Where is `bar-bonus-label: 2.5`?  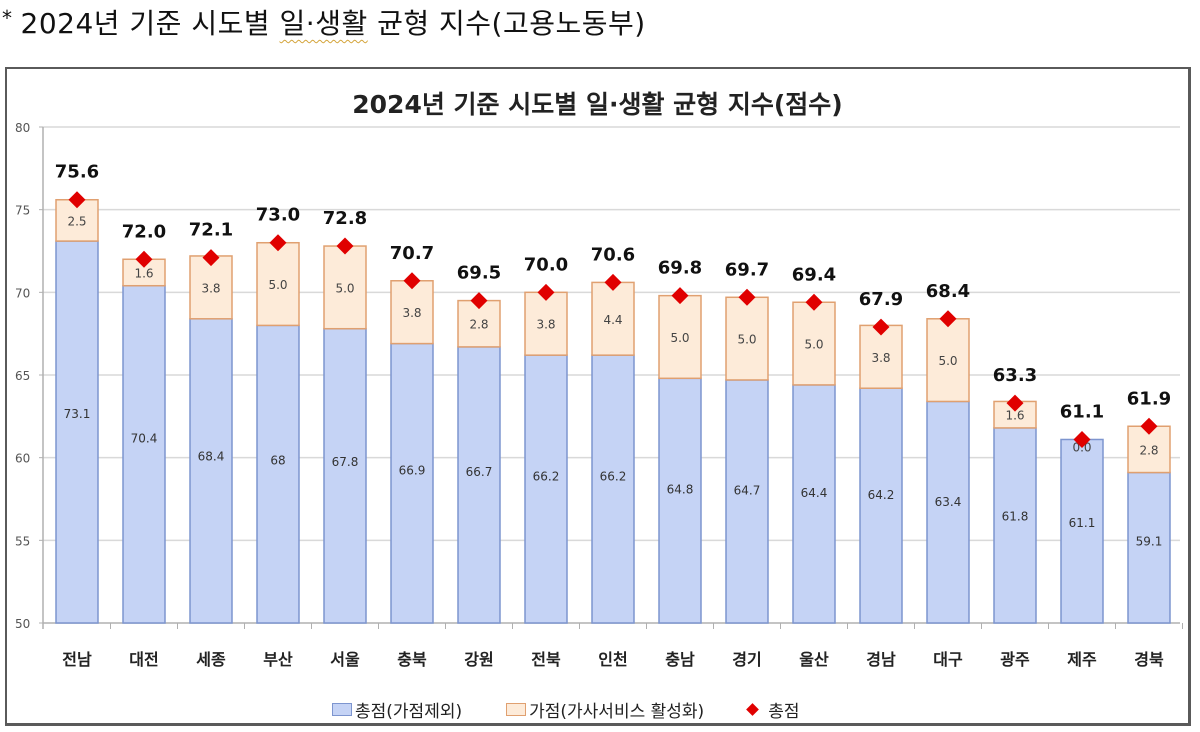 bar-bonus-label: 2.5 is located at coordinates (76, 221).